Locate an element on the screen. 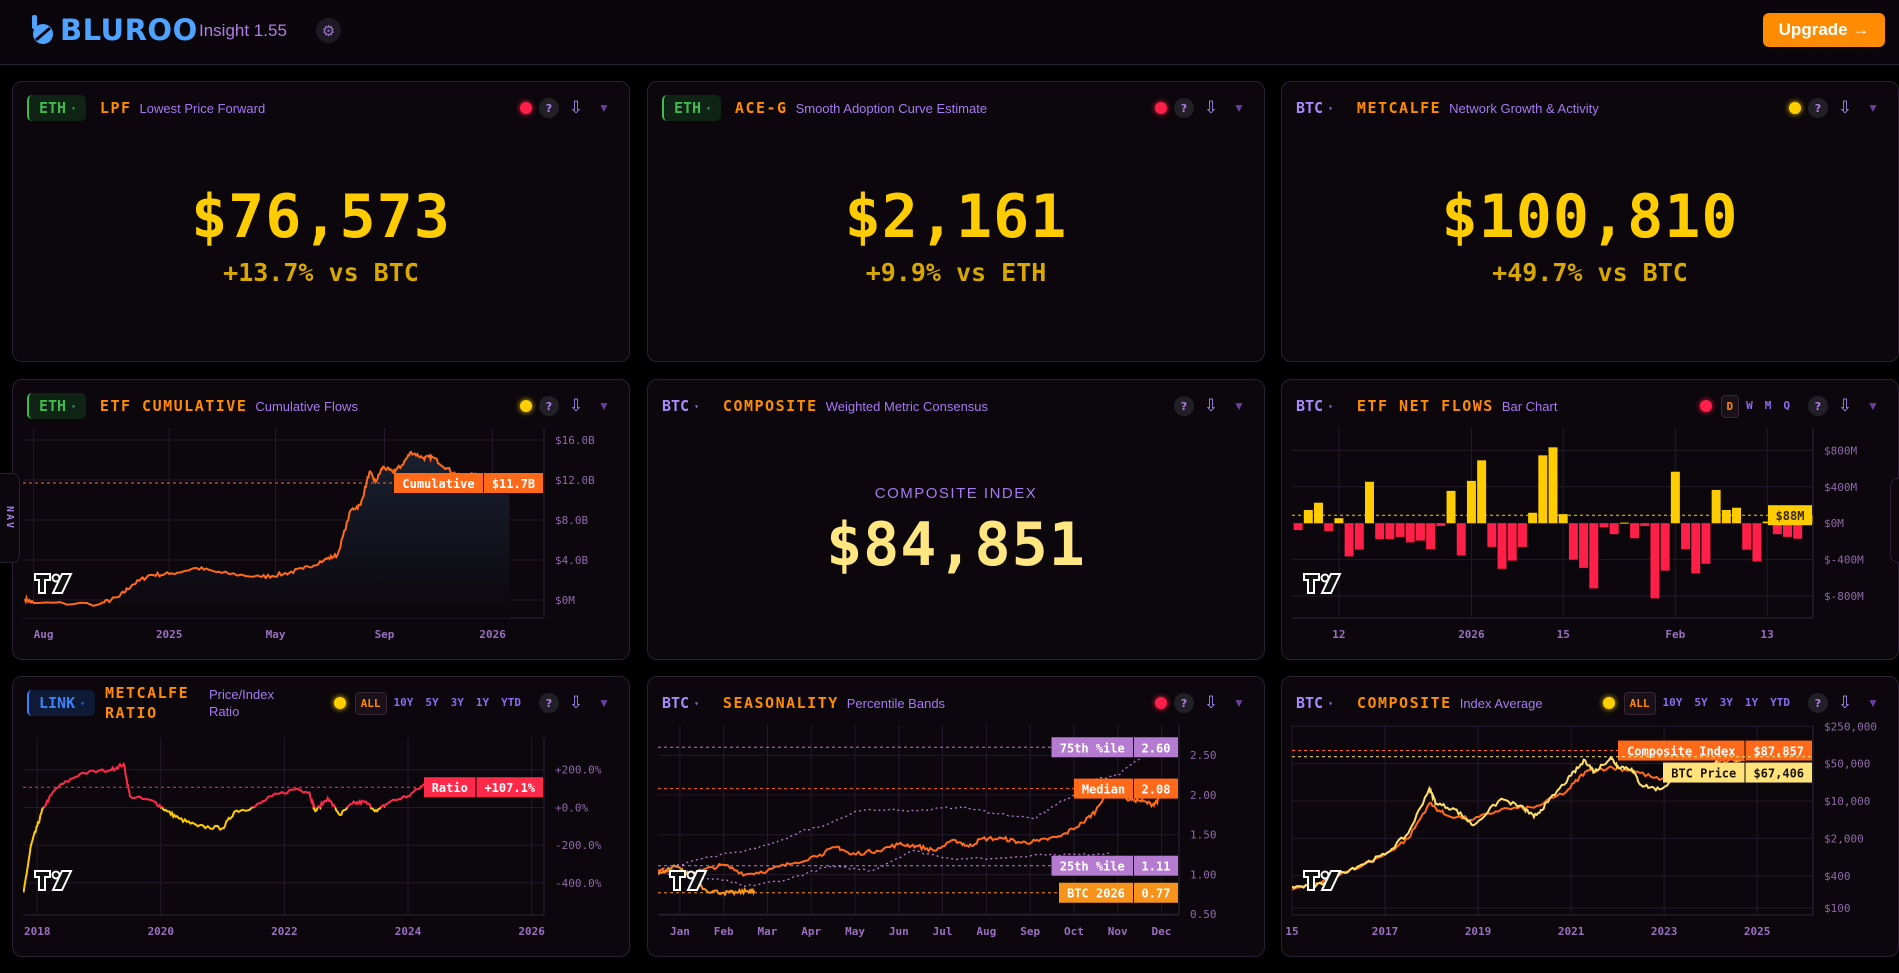  period-m: M is located at coordinates (1768, 405).